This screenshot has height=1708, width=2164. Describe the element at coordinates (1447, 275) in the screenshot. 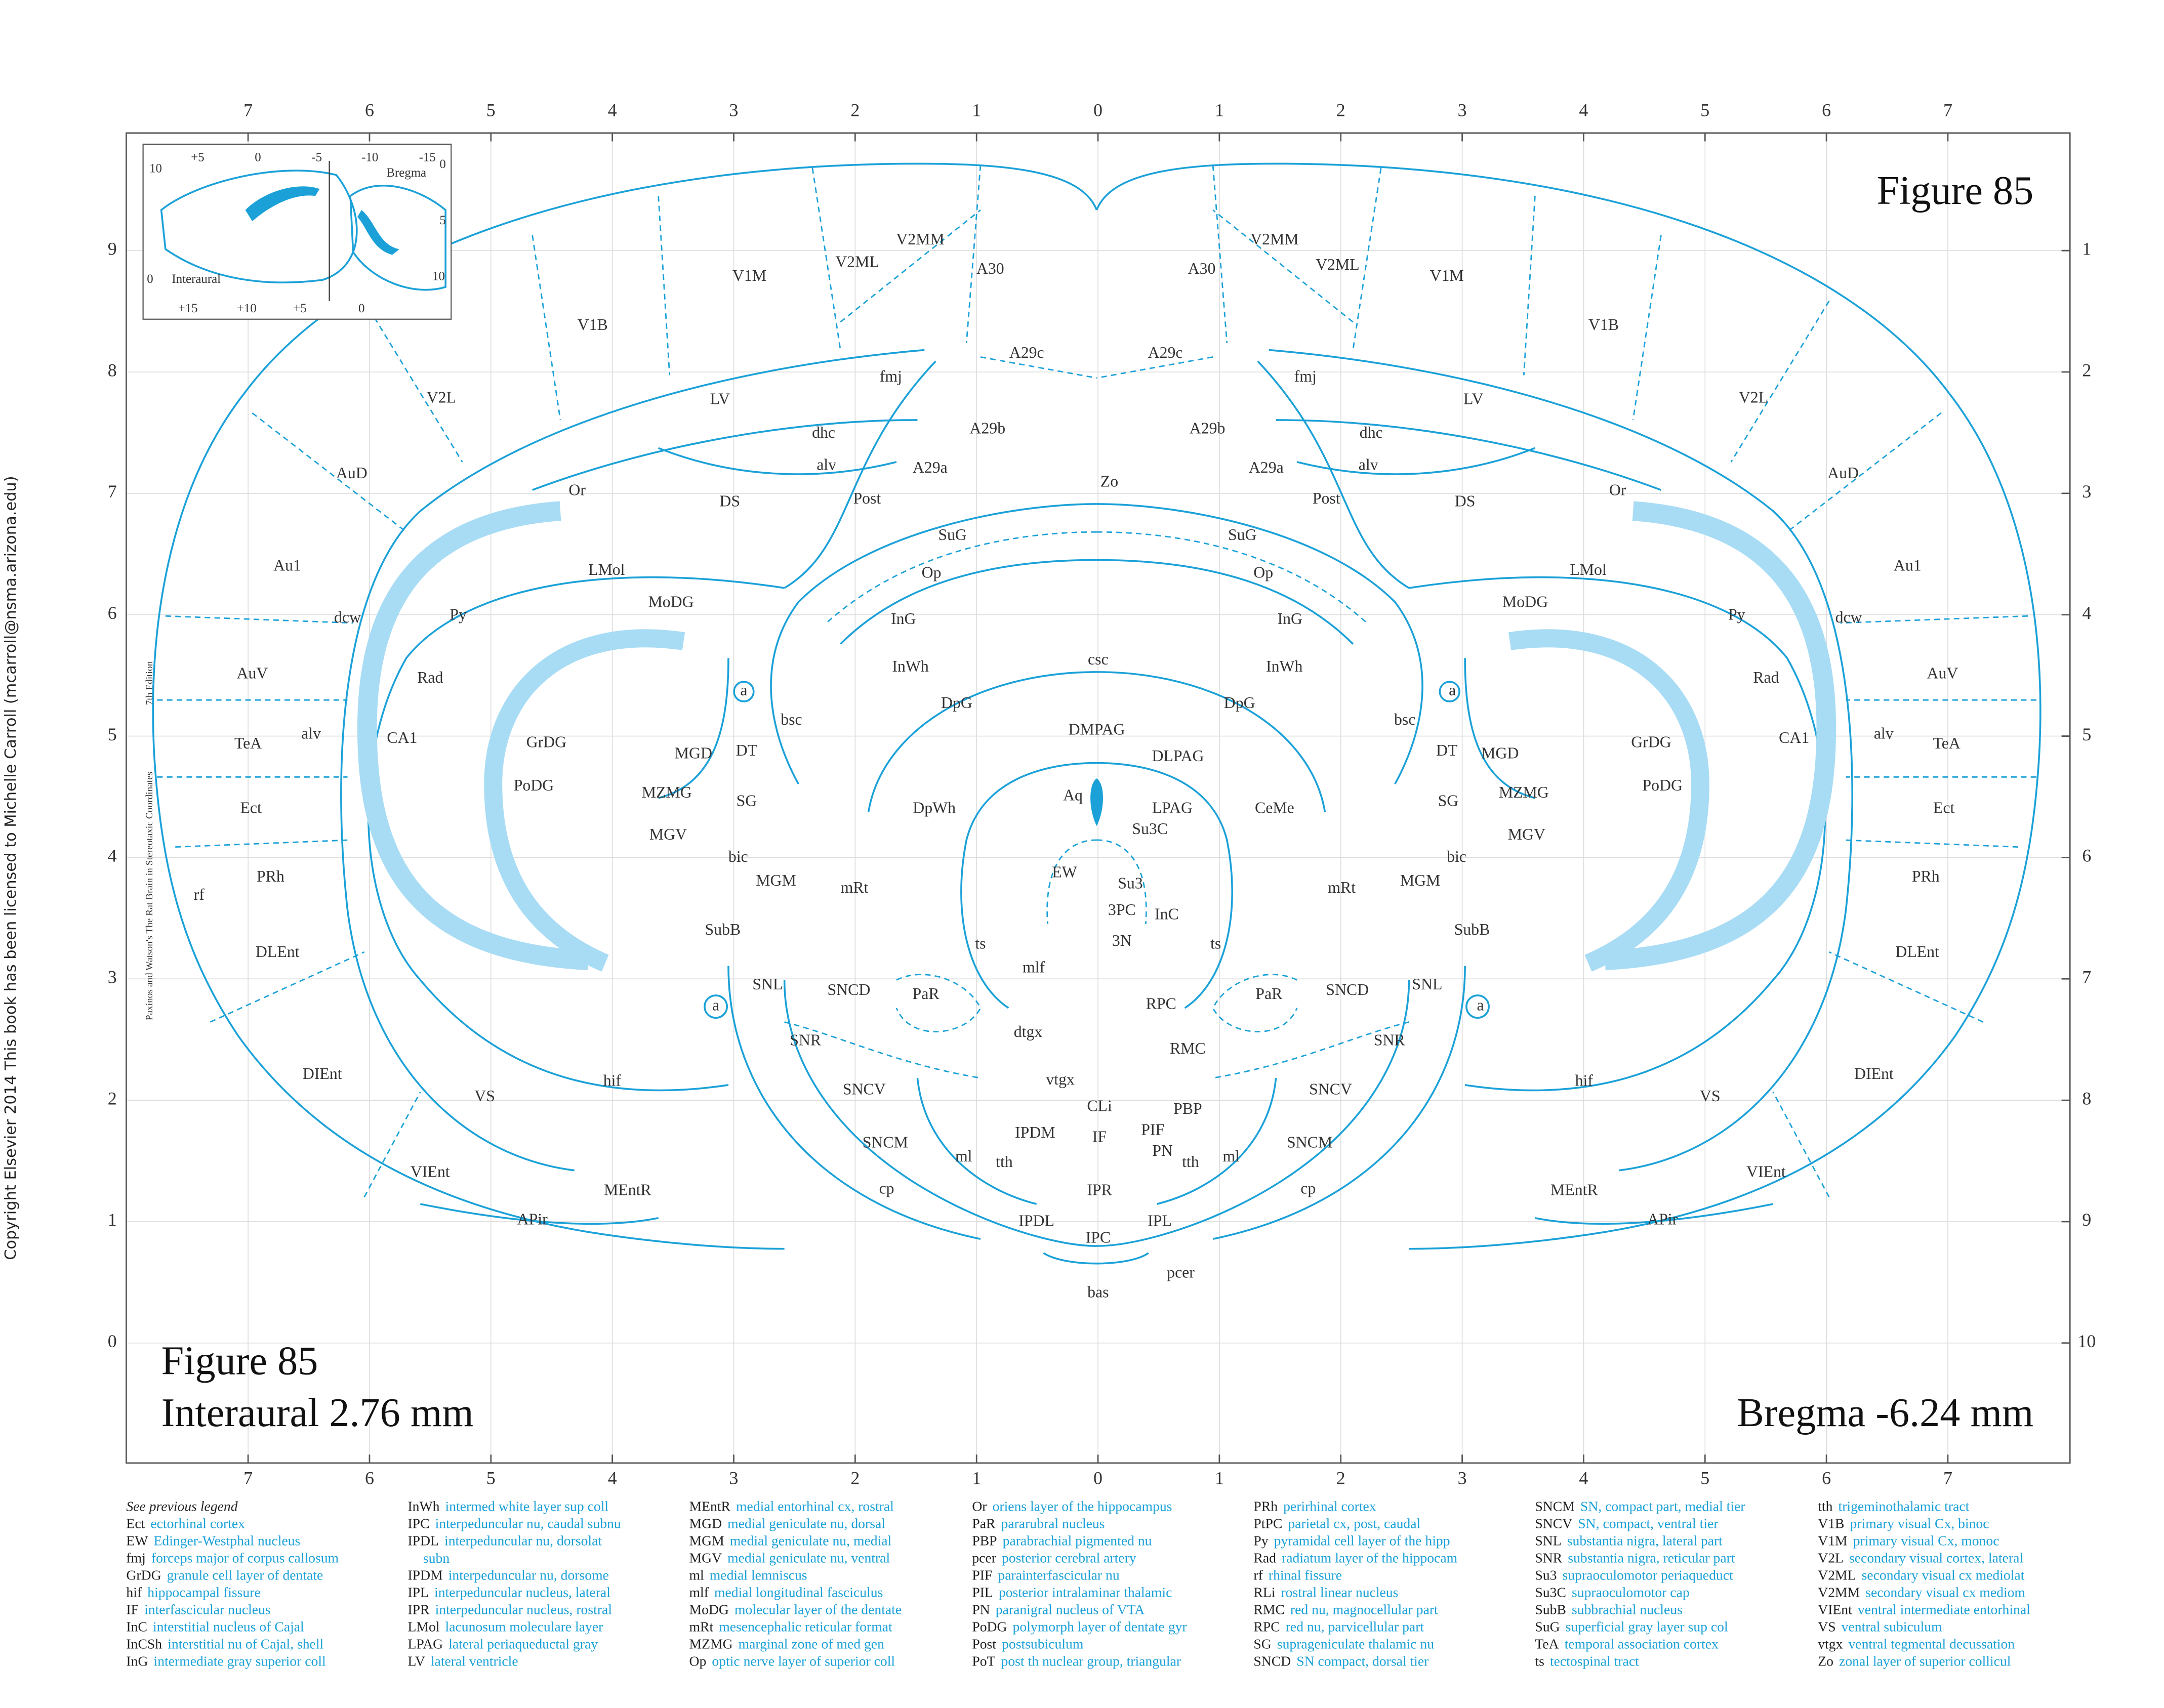

I see `region-label: V1M` at that location.